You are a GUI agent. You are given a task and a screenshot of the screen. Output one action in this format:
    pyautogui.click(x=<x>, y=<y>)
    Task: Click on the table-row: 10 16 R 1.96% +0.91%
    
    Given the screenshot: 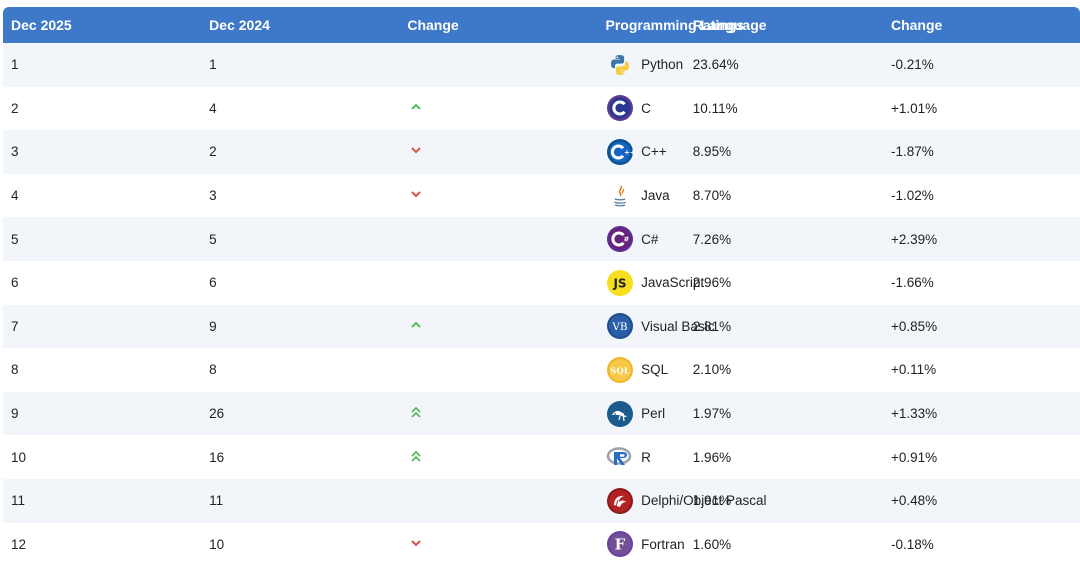 What is the action you would take?
    pyautogui.click(x=541, y=457)
    